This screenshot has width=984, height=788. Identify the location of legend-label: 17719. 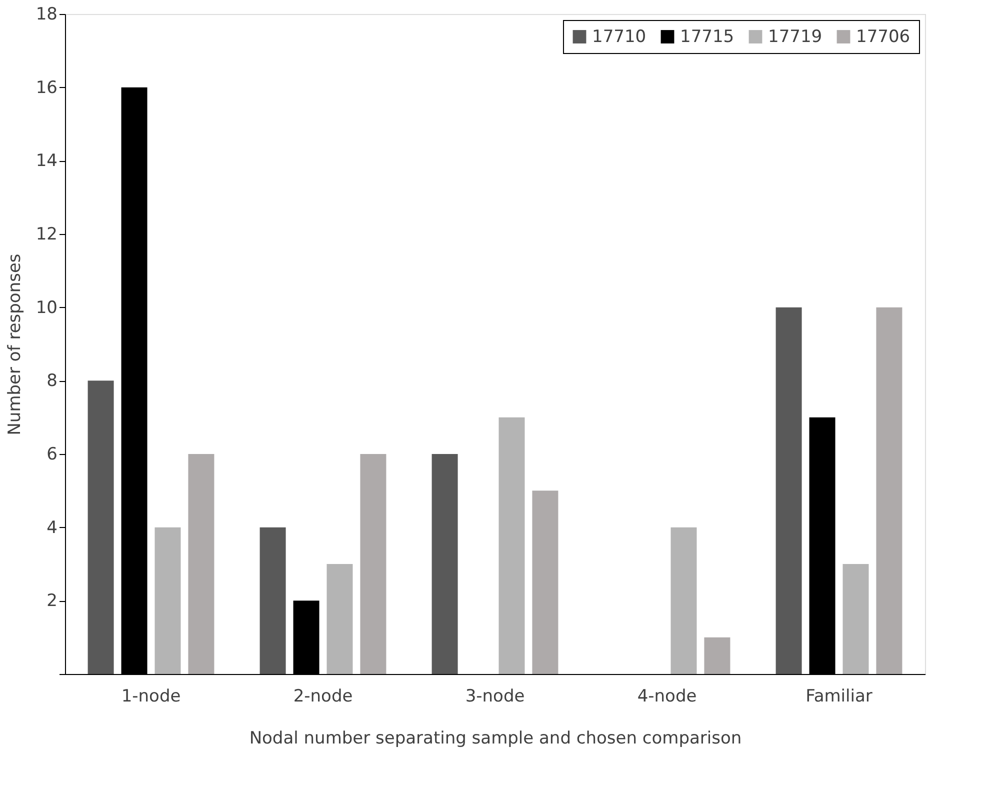
(795, 36).